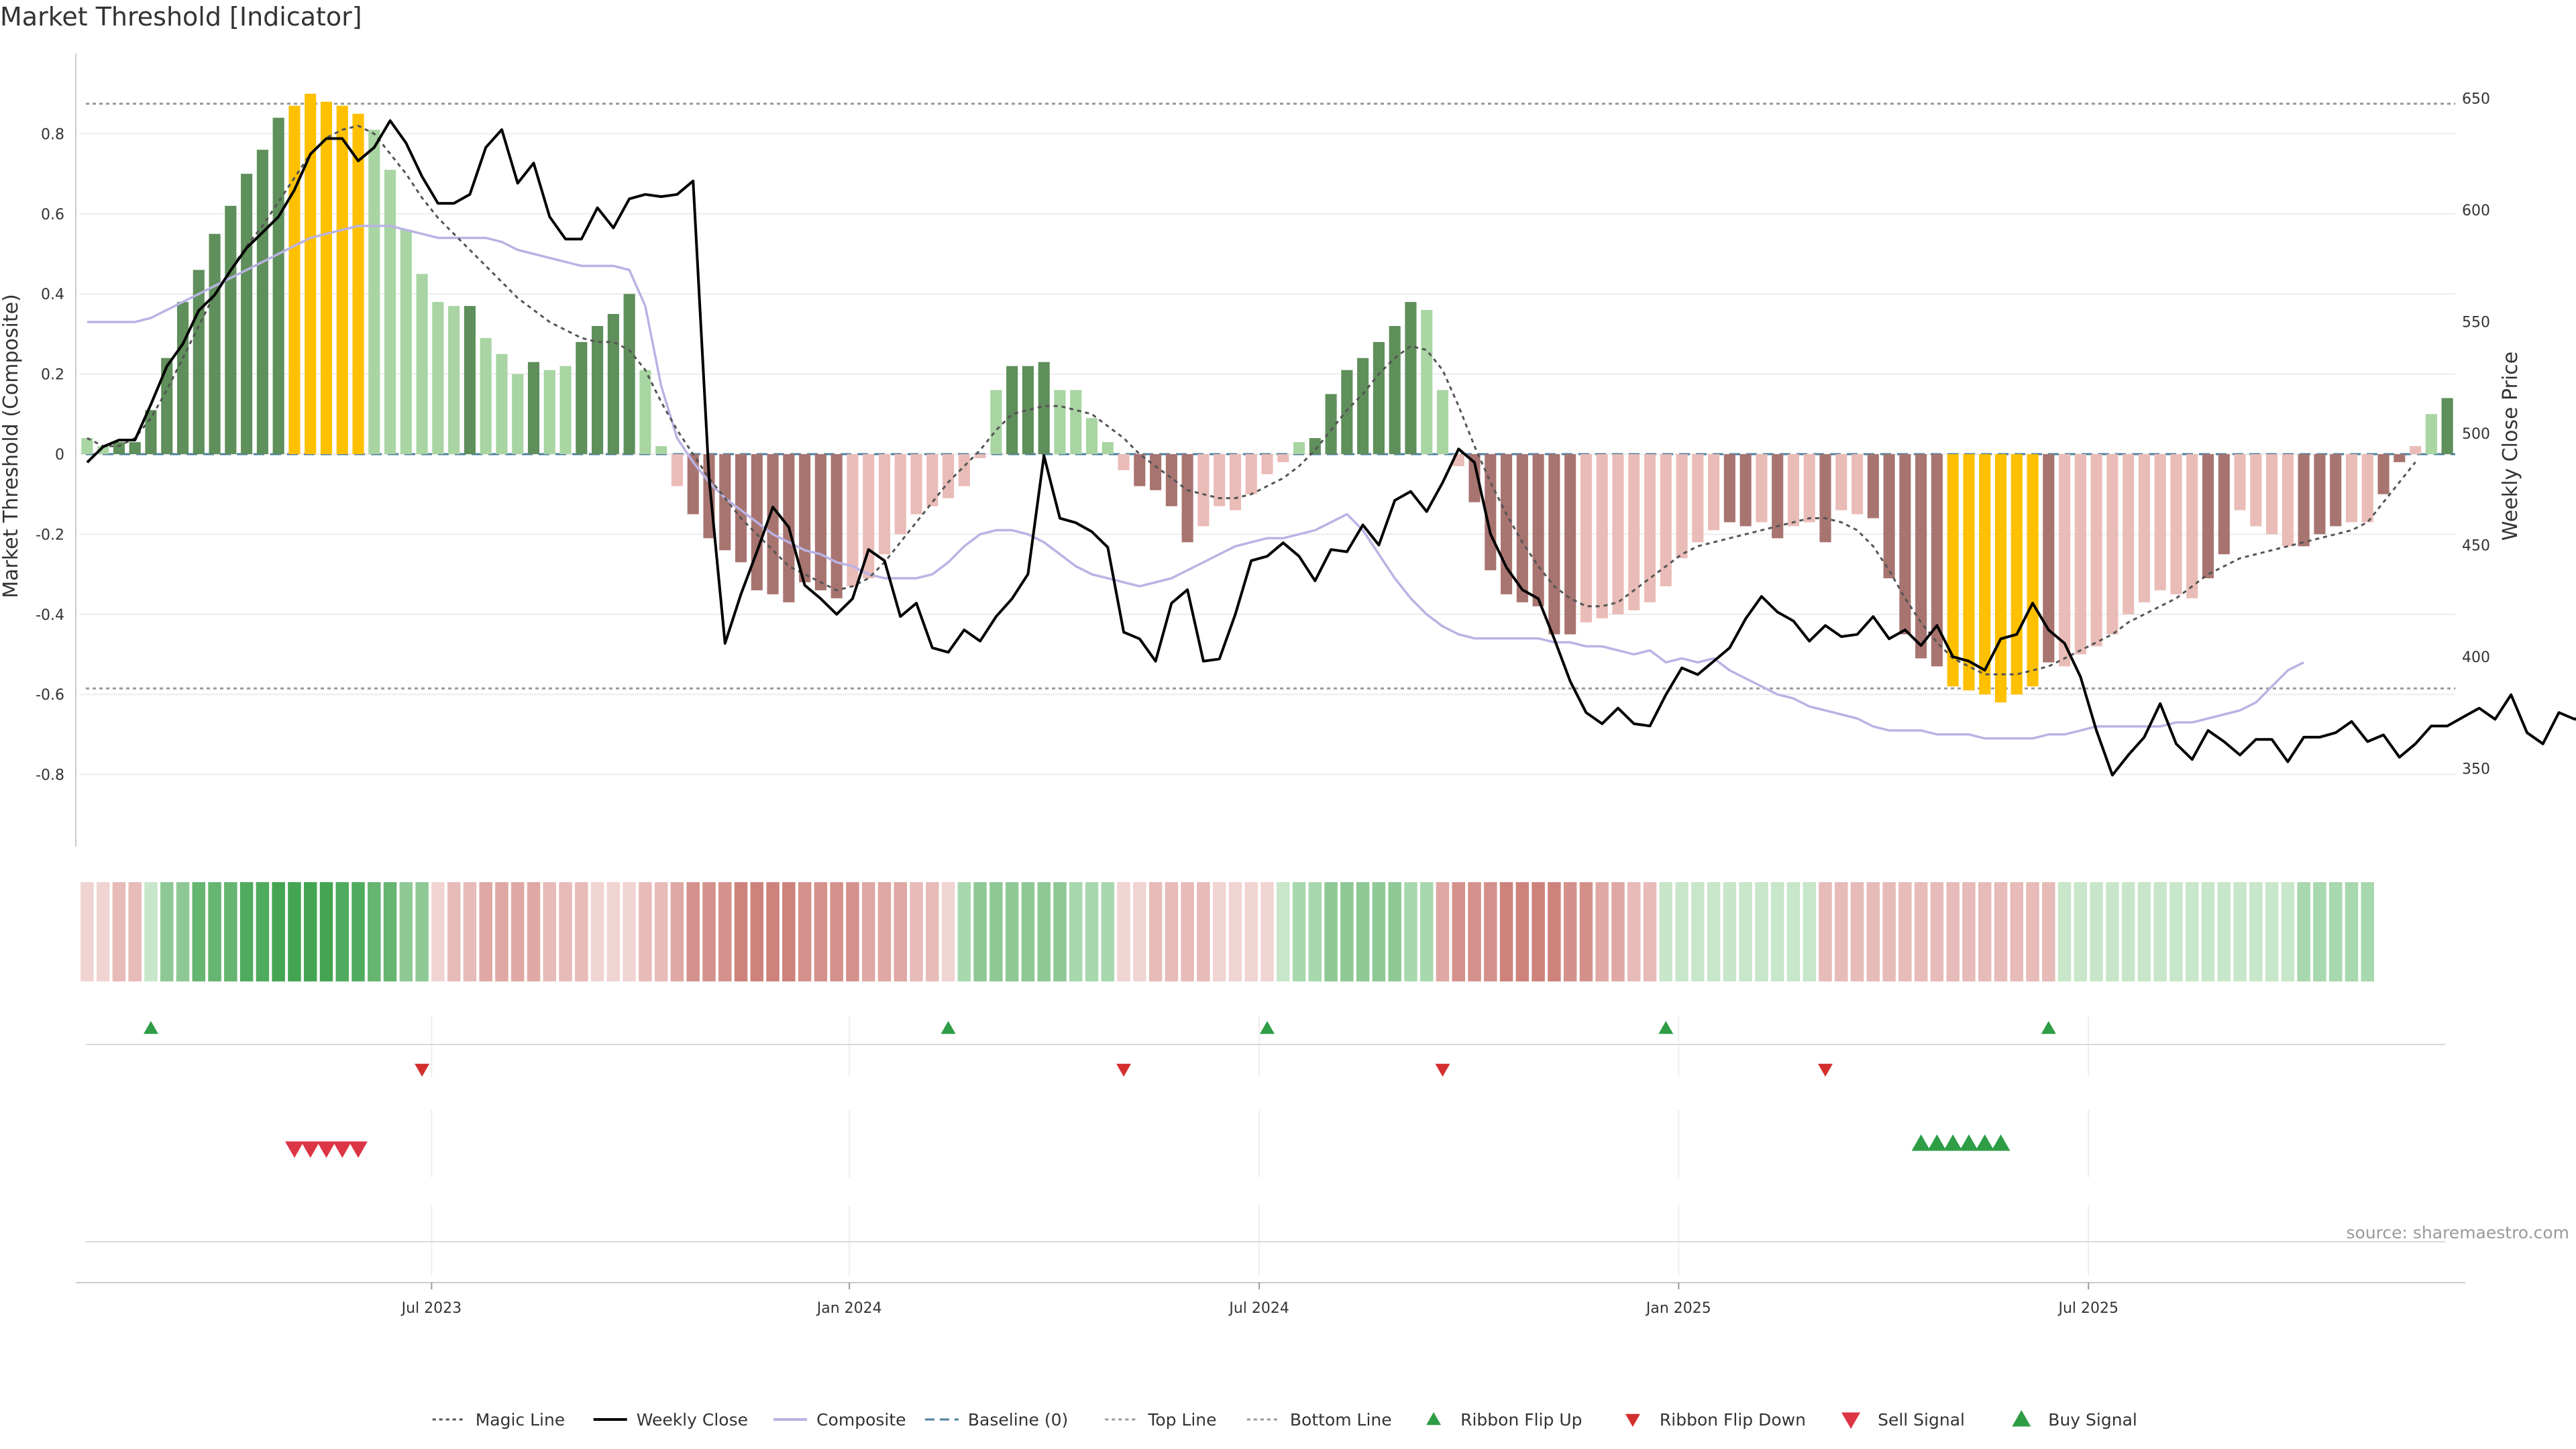 The image size is (2576, 1449). I want to click on chart-title: Market Threshold [Indicator], so click(181, 17).